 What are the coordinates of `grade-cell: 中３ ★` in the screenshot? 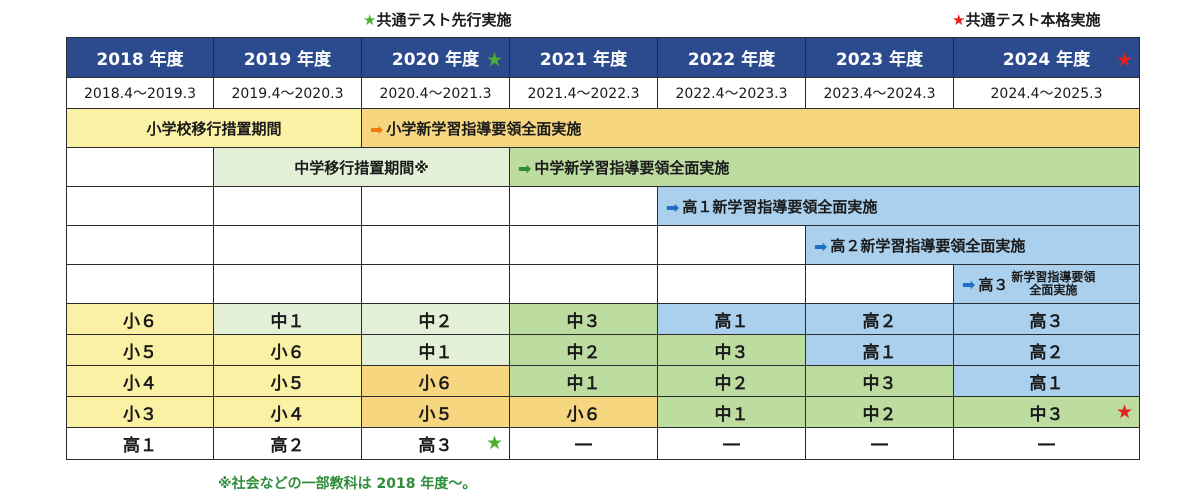 It's located at (1046, 412).